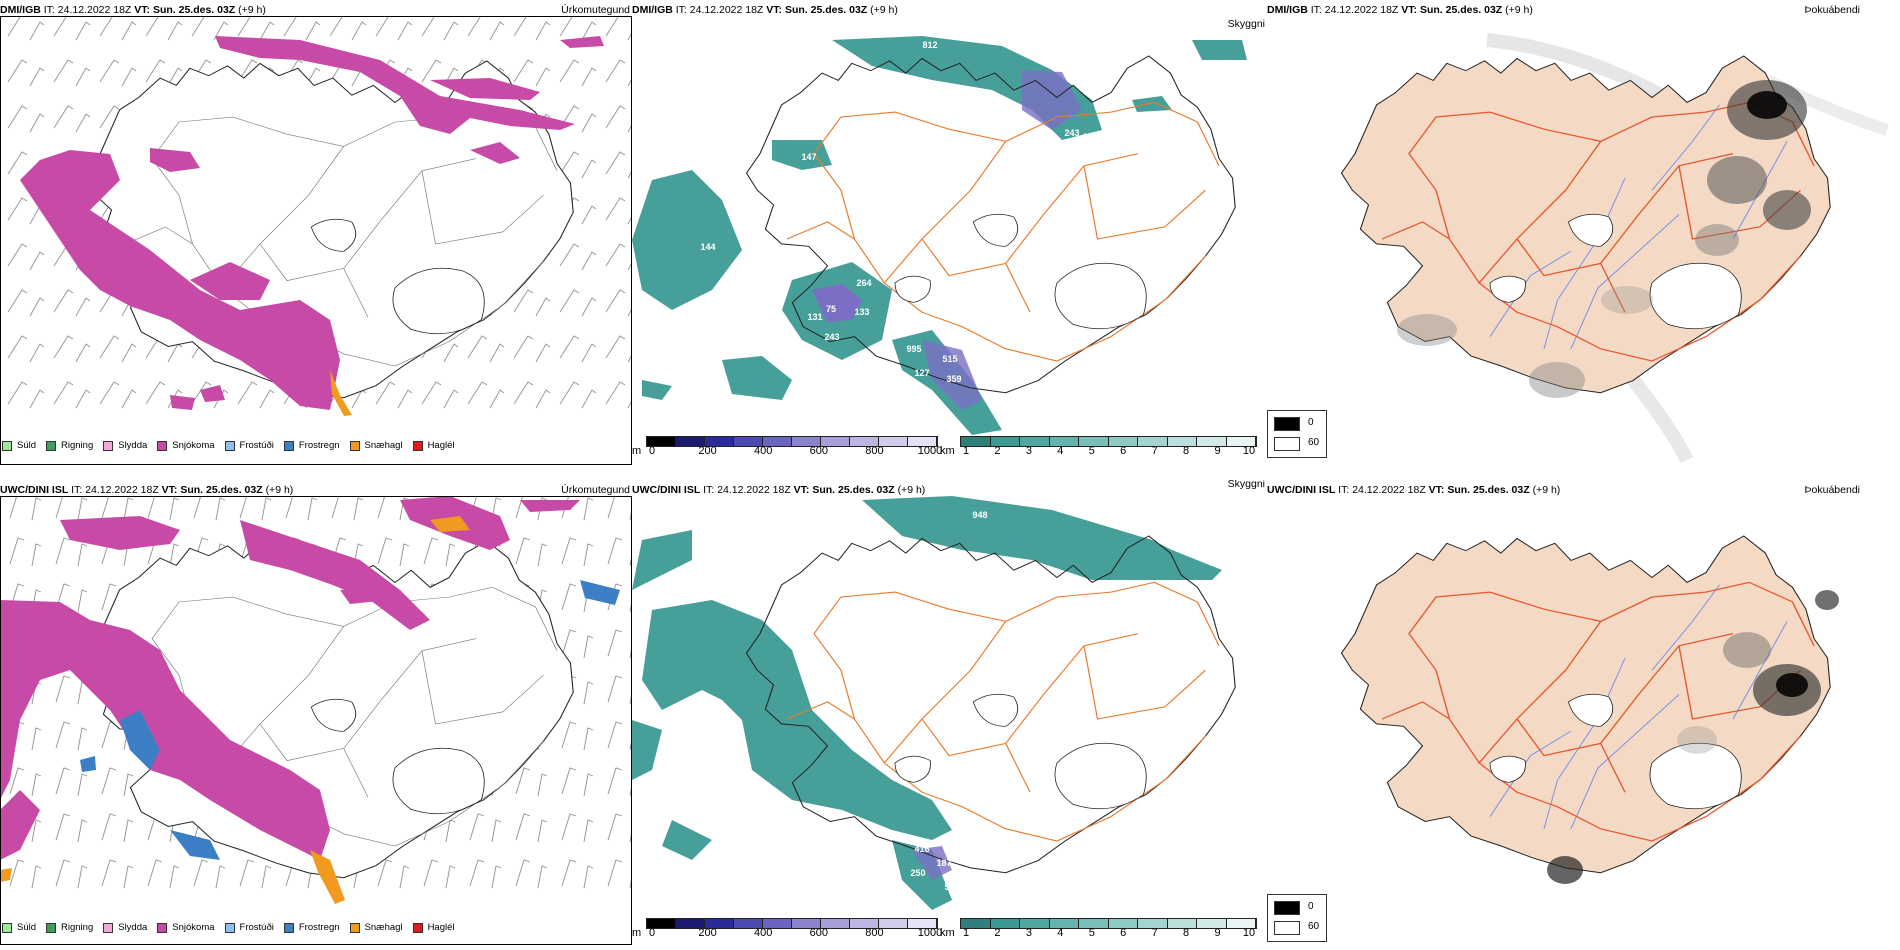  Describe the element at coordinates (1115, 123) in the screenshot. I see `svg-text: 360` at that location.